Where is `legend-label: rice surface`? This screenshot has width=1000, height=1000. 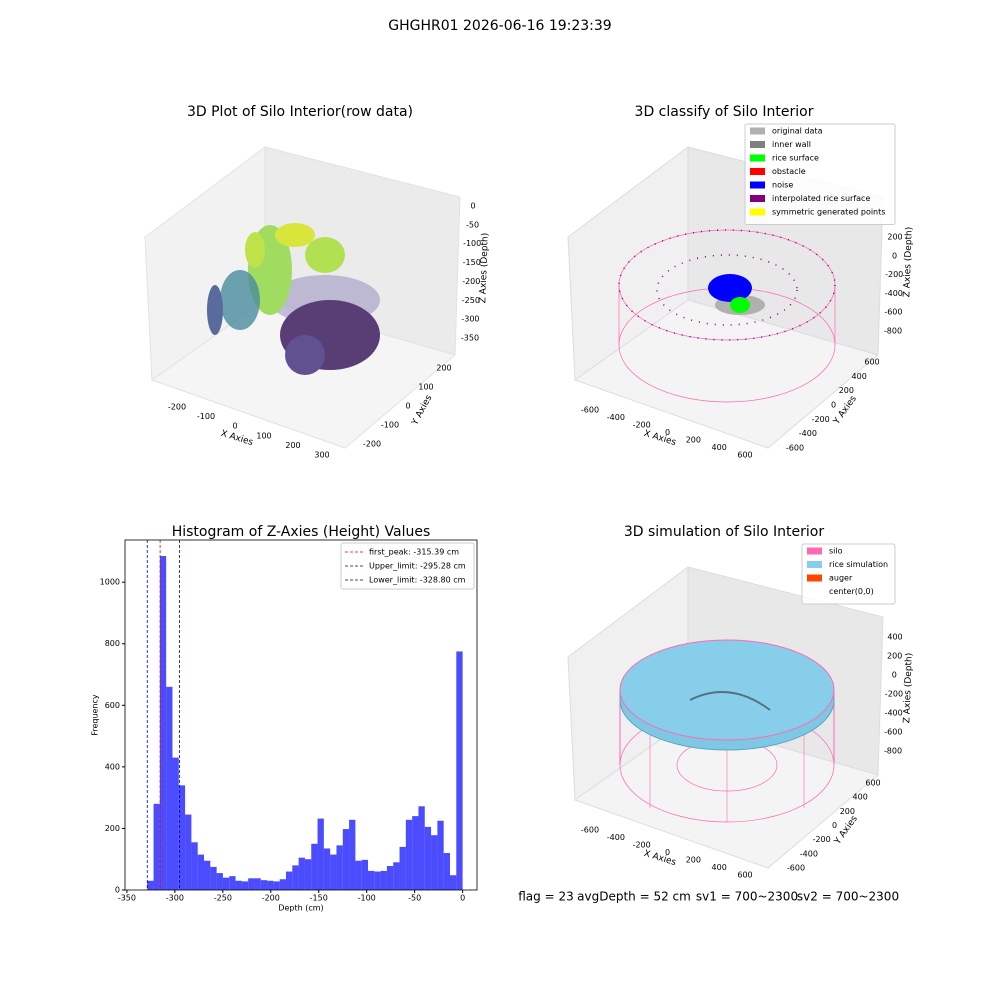 legend-label: rice surface is located at coordinates (795, 158).